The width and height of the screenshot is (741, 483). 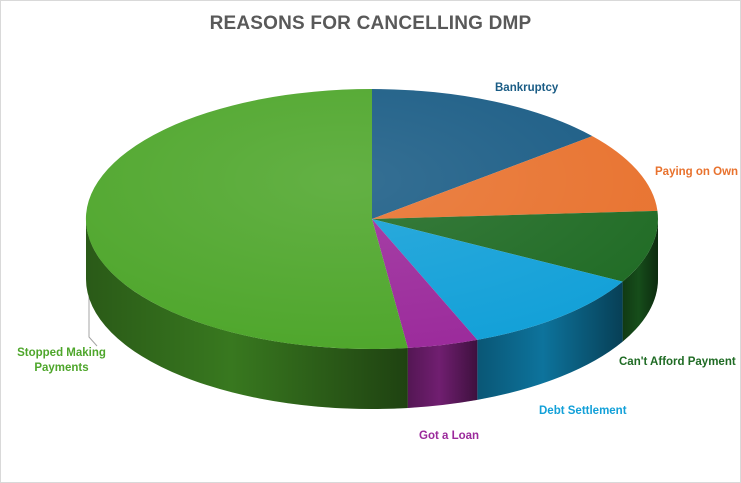 I want to click on data-label-bankruptcy: Bankruptcy, so click(x=527, y=88).